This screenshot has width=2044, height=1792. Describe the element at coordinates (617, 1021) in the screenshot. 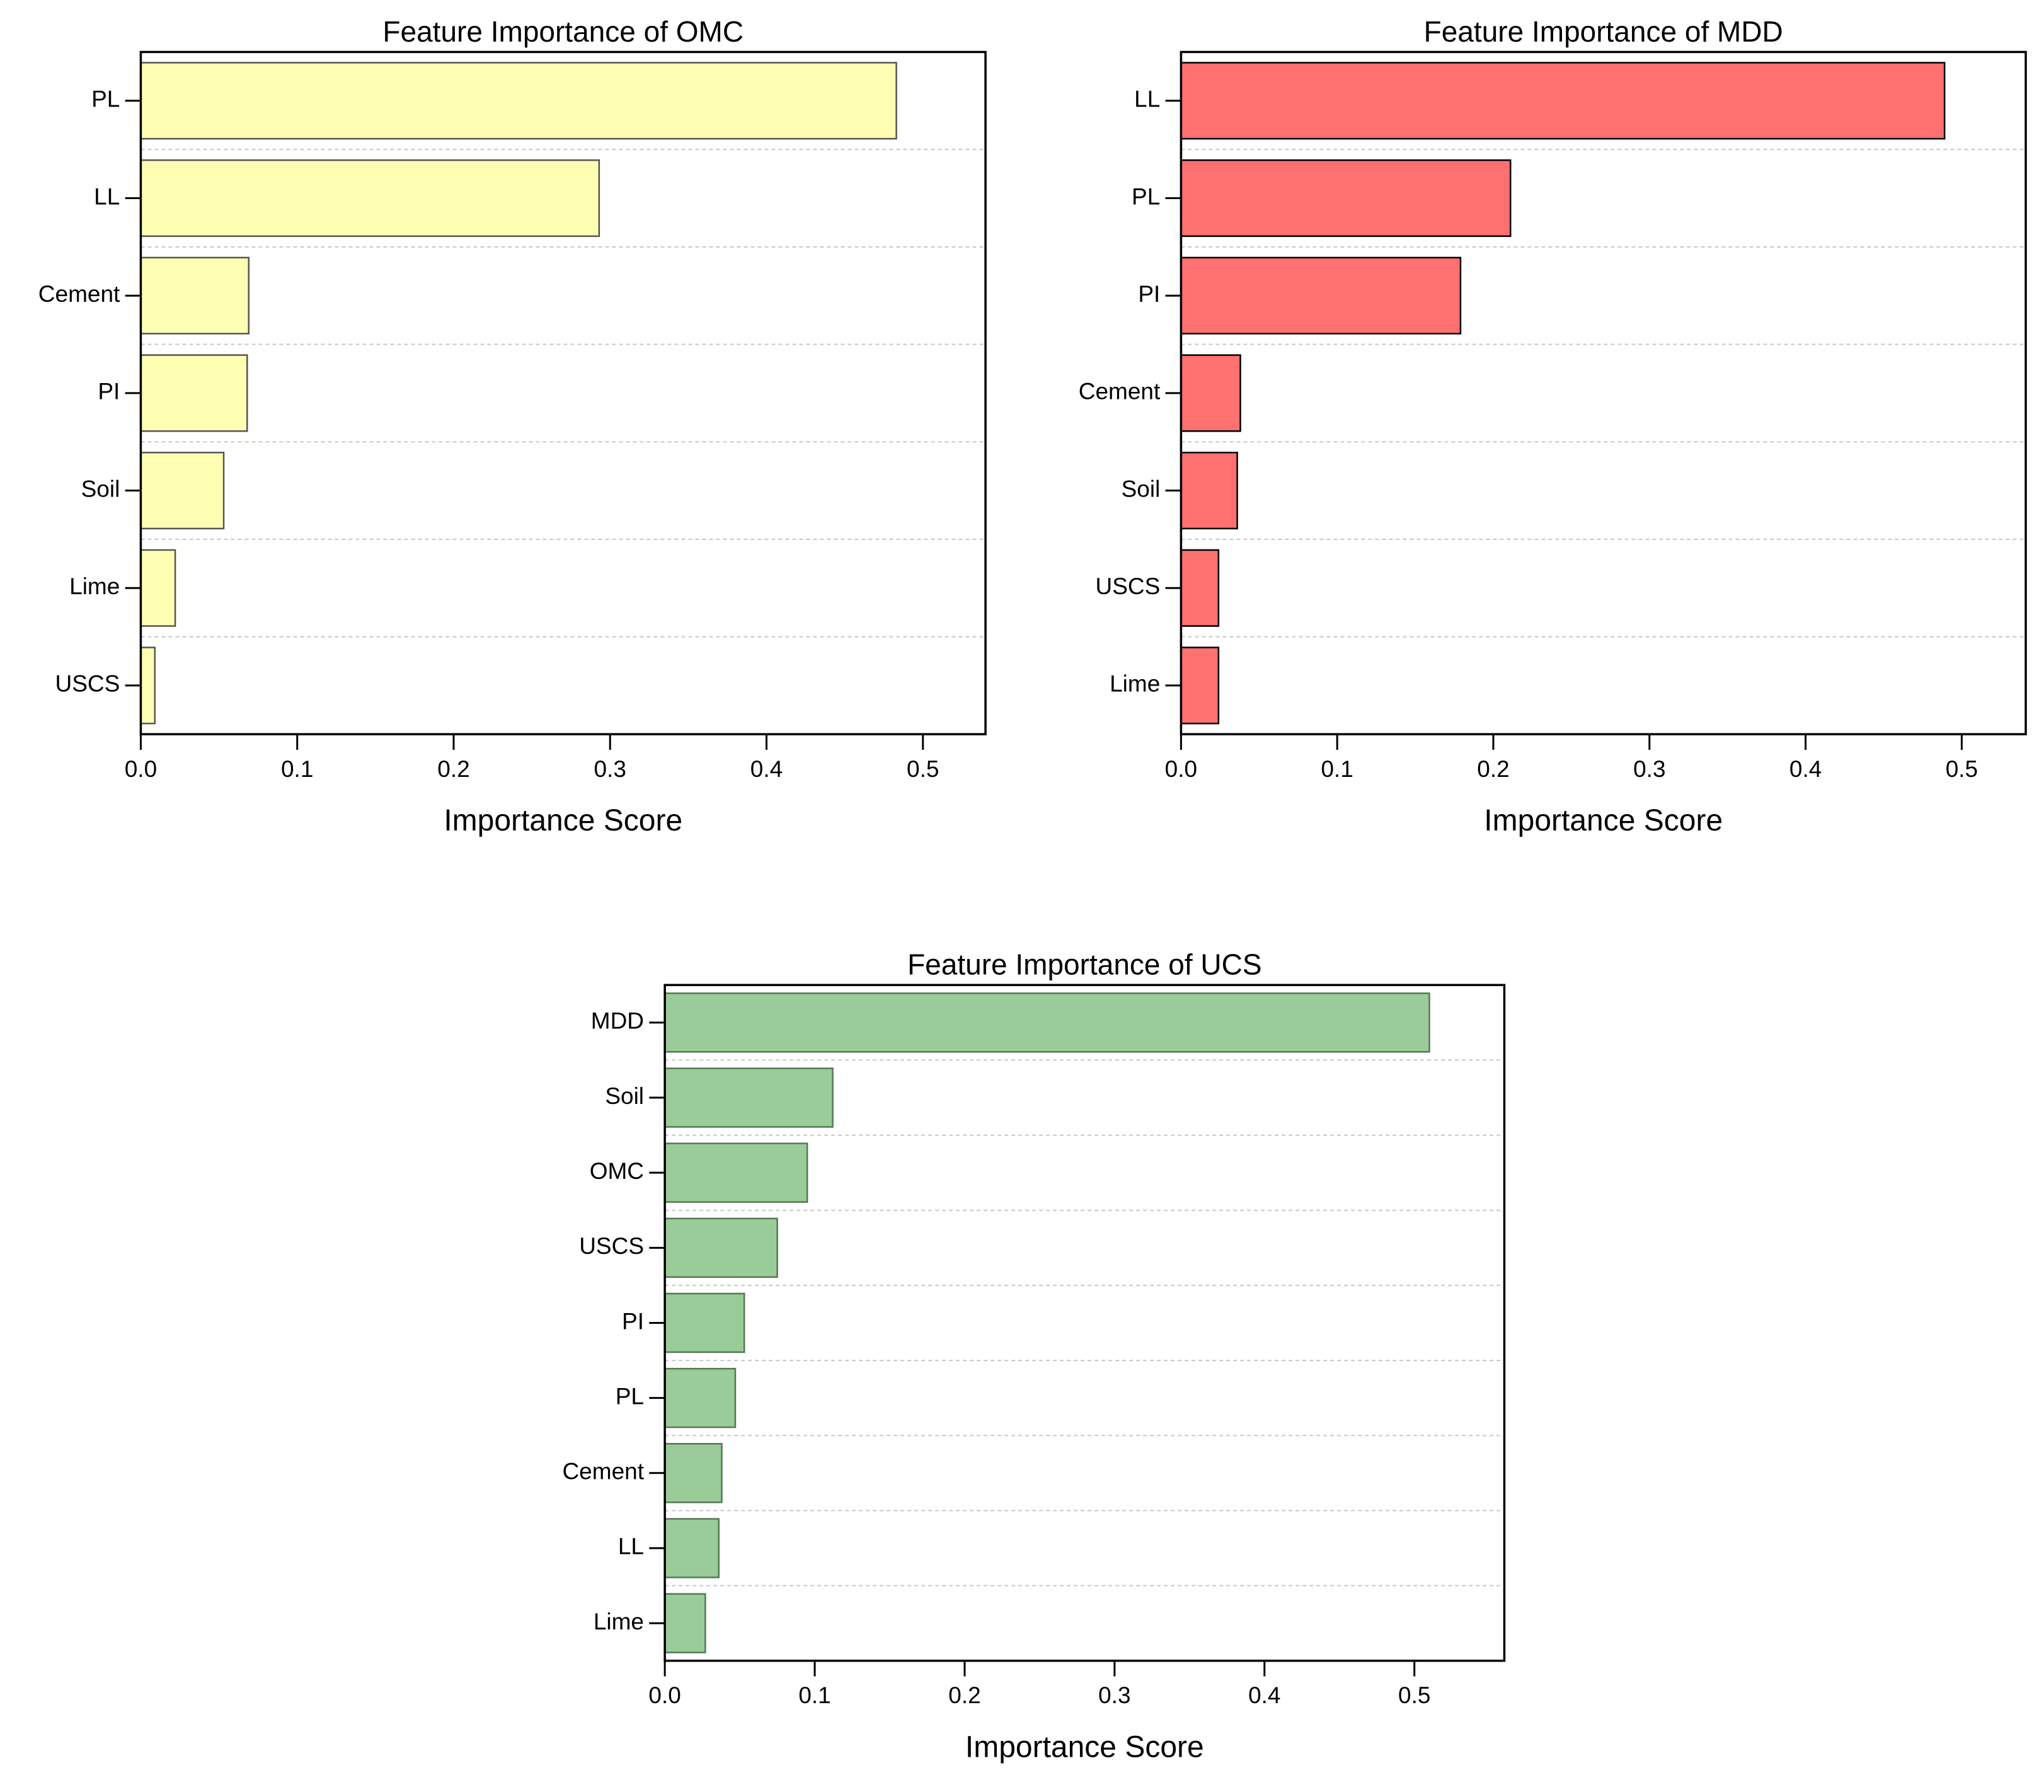

I see `y-tick-label: MDD` at that location.